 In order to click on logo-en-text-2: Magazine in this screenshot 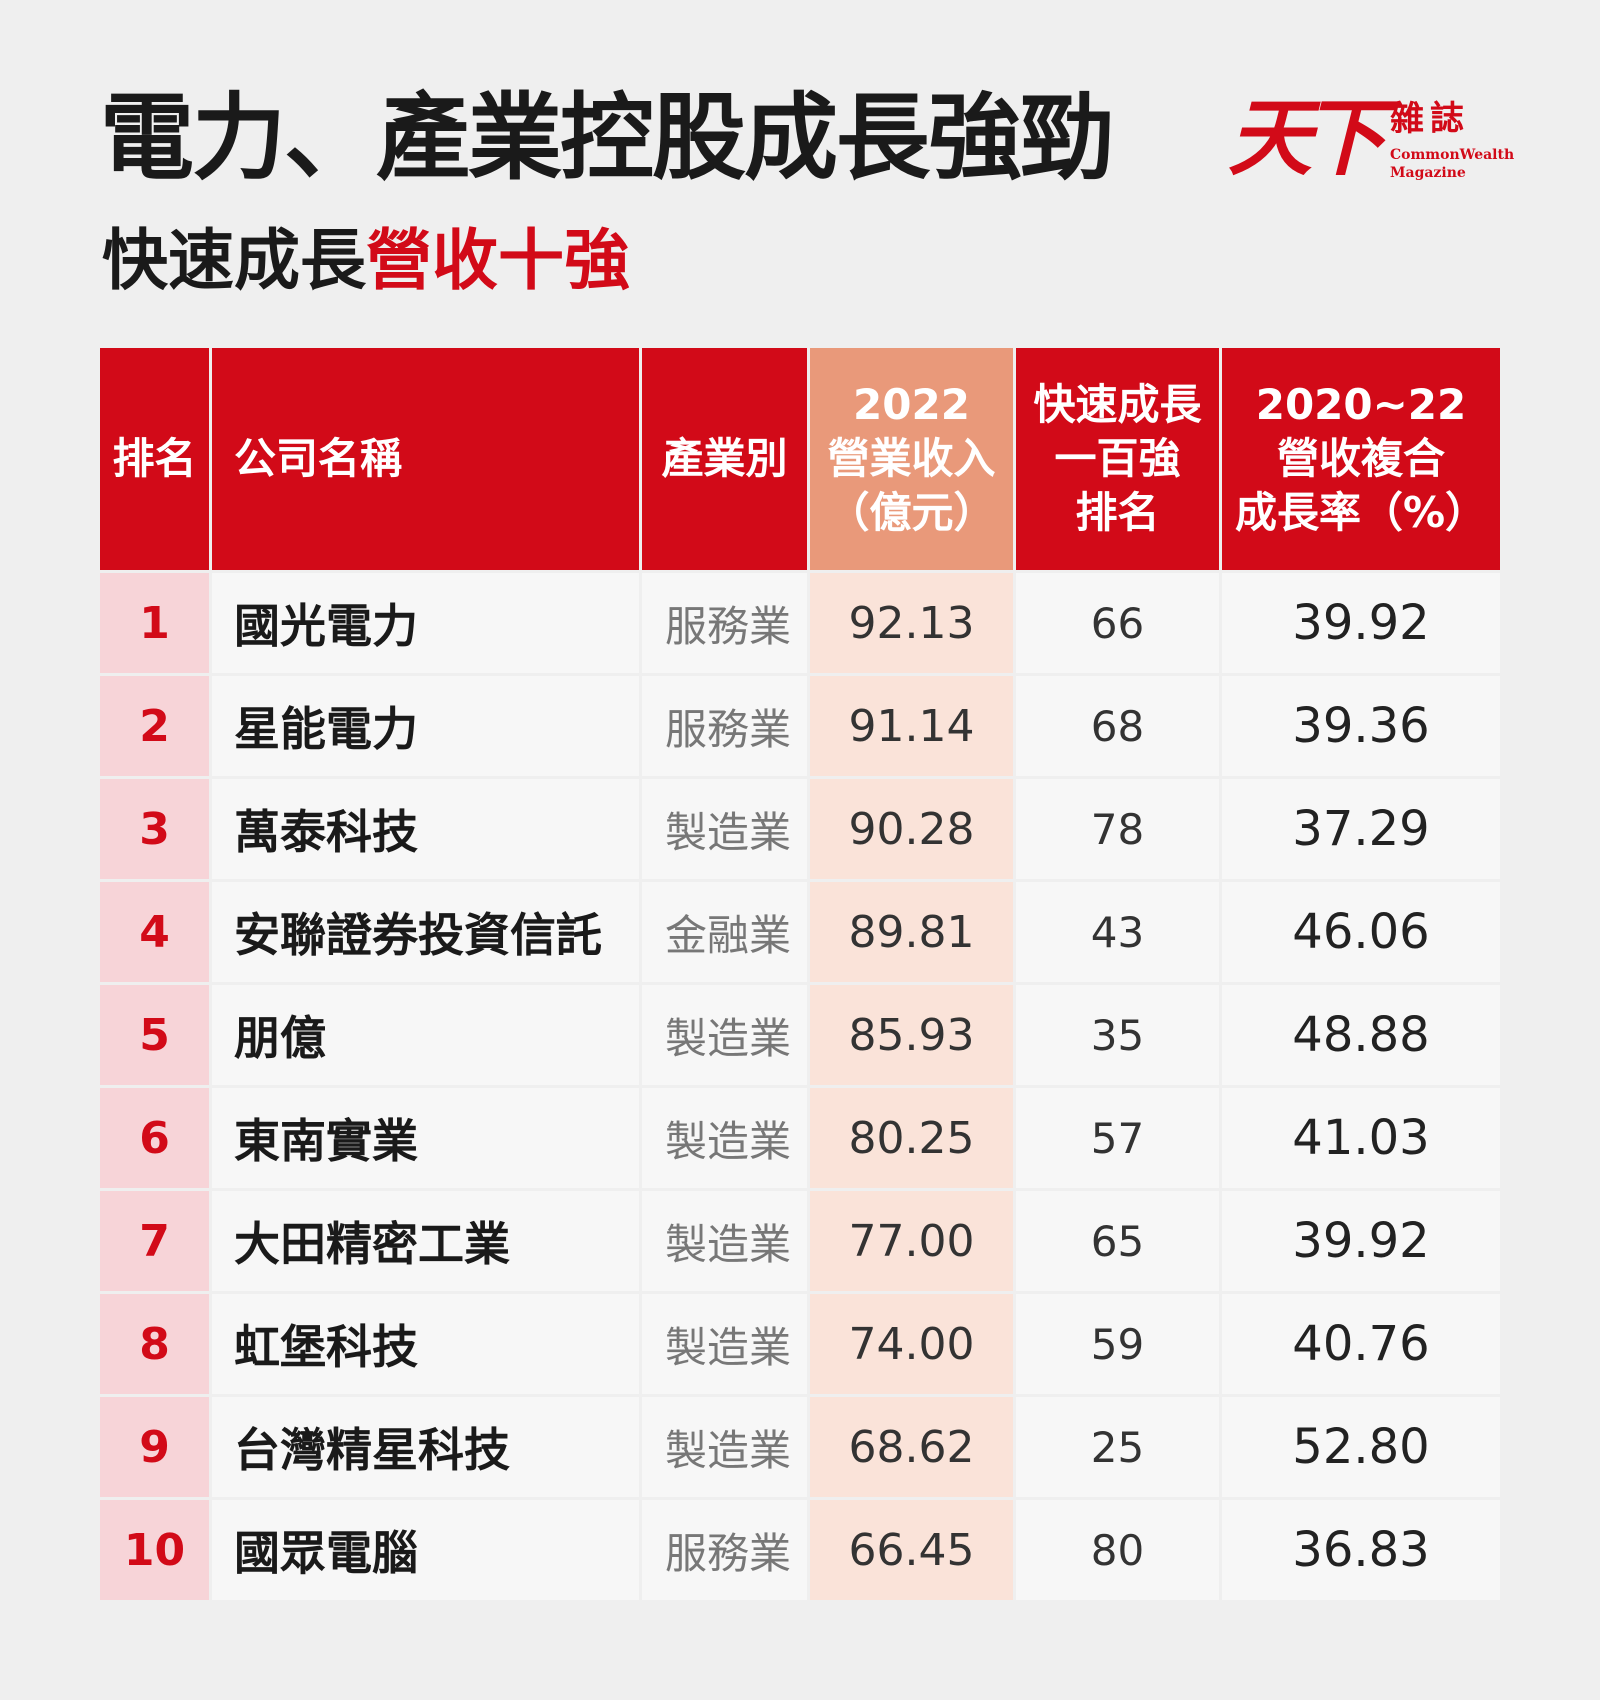, I will do `click(1428, 173)`.